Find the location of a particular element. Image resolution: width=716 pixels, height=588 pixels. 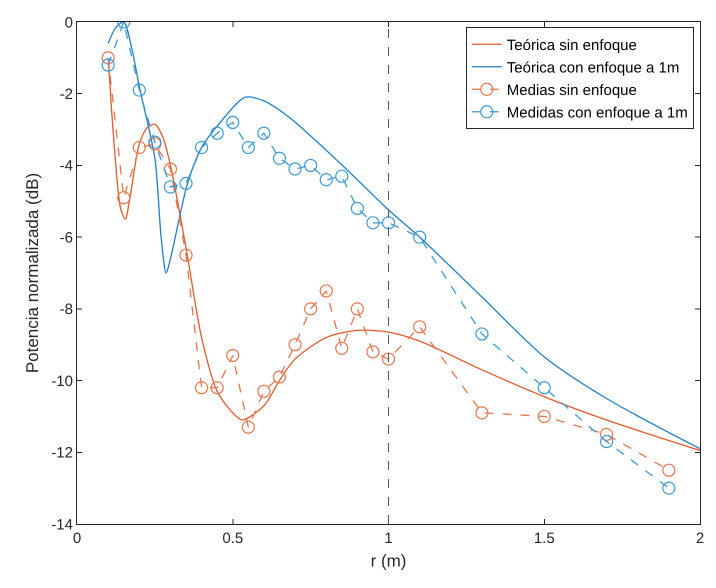

y-tick-label: -14 is located at coordinates (62, 525).